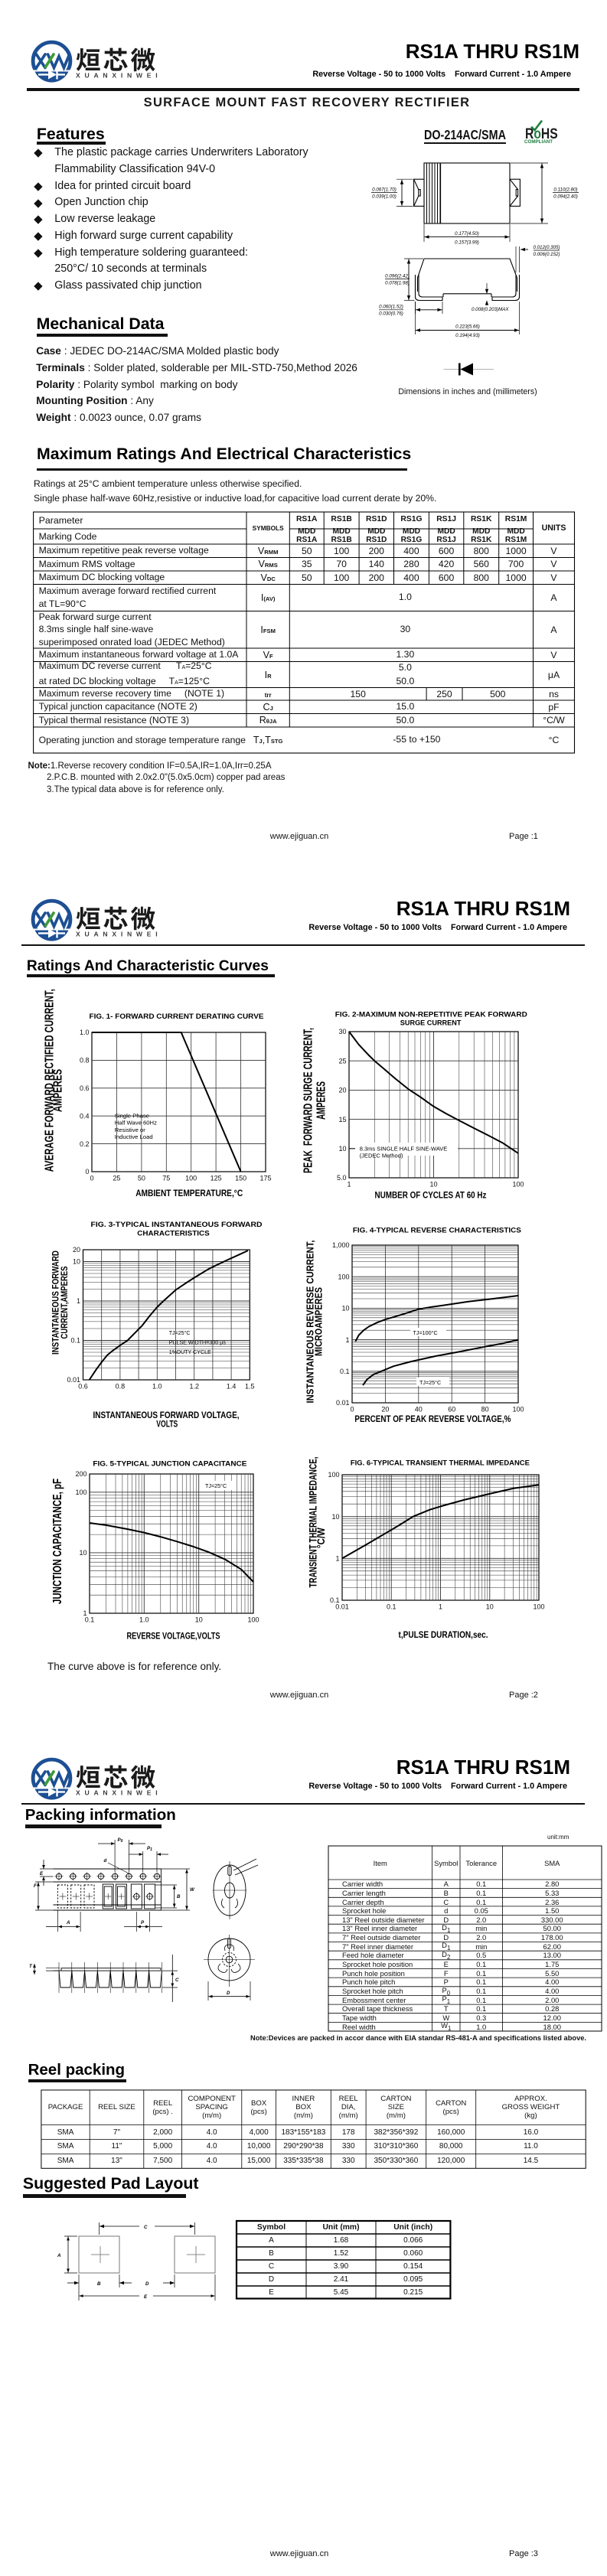 This screenshot has width=607, height=2576. Describe the element at coordinates (166, 1178) in the screenshot. I see `svg-text: 75` at that location.